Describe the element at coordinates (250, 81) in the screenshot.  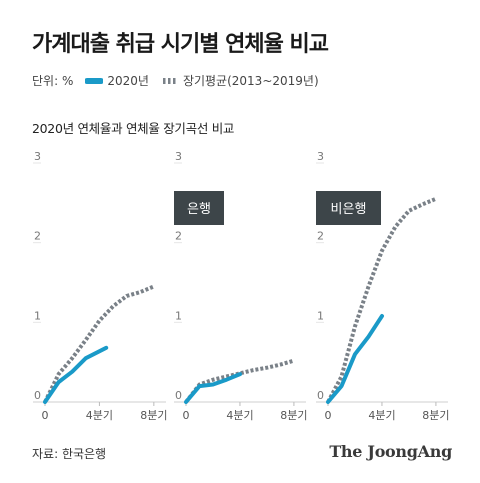
I see `legend-label-long-term-average: 장기평균(2013~2019년)` at that location.